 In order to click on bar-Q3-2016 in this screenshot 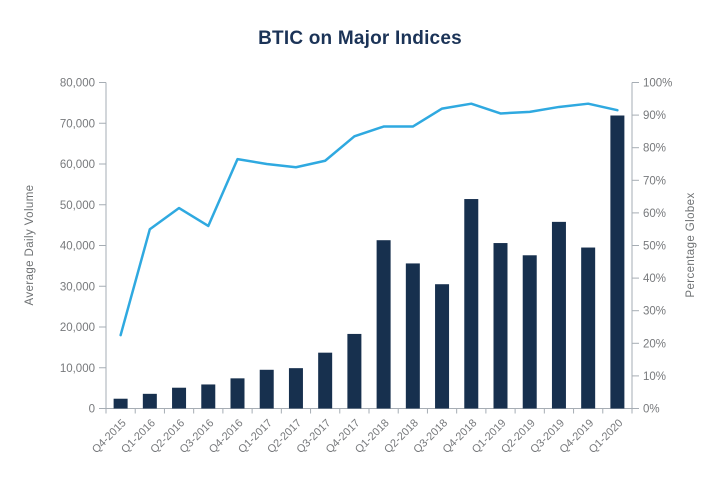, I will do `click(208, 396)`.